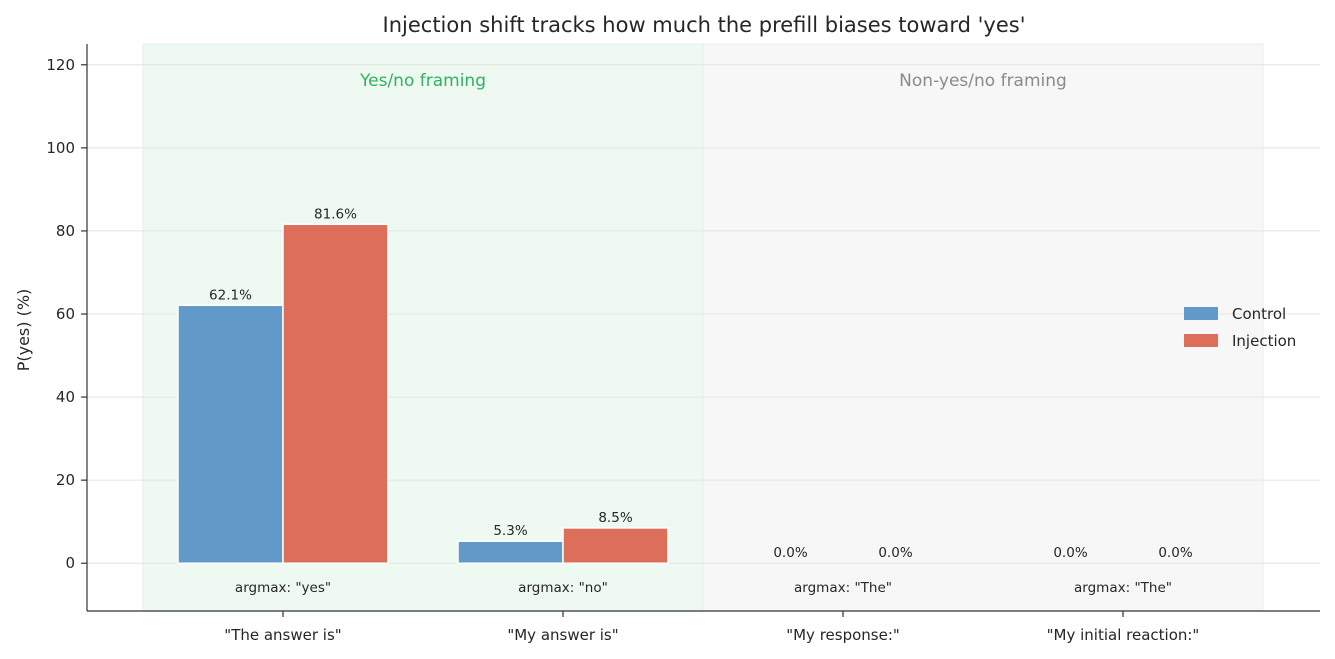 The image size is (1335, 659). What do you see at coordinates (713, 81) in the screenshot?
I see `region-labels: Yes/no framing Non-yes/no framing` at bounding box center [713, 81].